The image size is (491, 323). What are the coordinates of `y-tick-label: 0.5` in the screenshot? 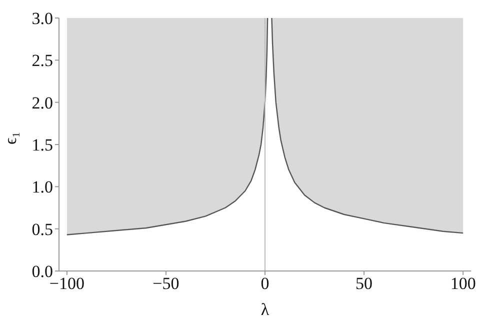 It's located at (42, 229).